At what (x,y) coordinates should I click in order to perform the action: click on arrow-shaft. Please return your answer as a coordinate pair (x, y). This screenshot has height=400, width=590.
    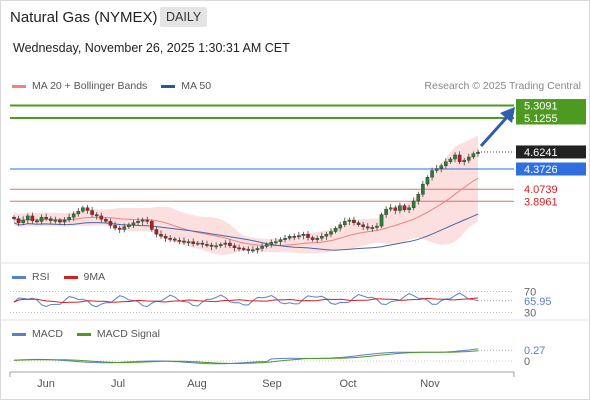
    Looking at the image, I should click on (494, 131).